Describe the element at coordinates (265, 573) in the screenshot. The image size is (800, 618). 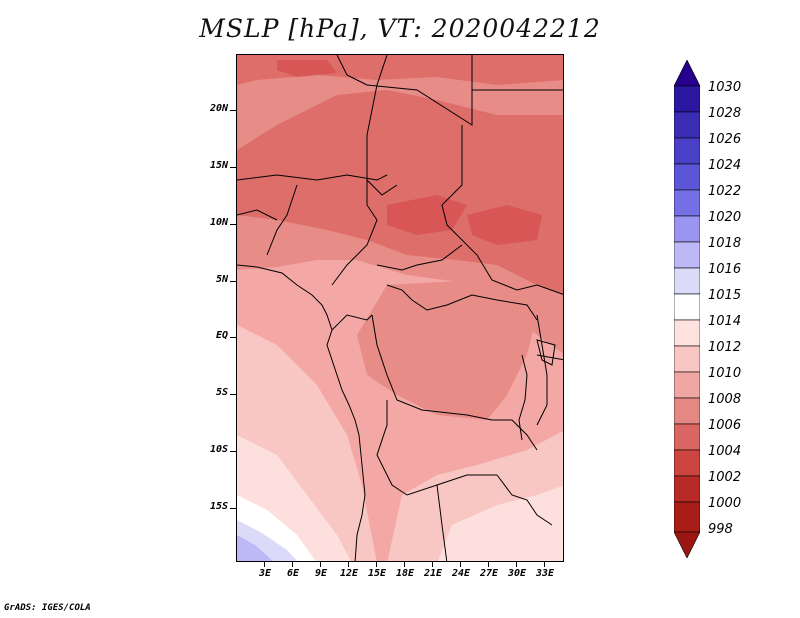
I see `lon-label: 3E` at that location.